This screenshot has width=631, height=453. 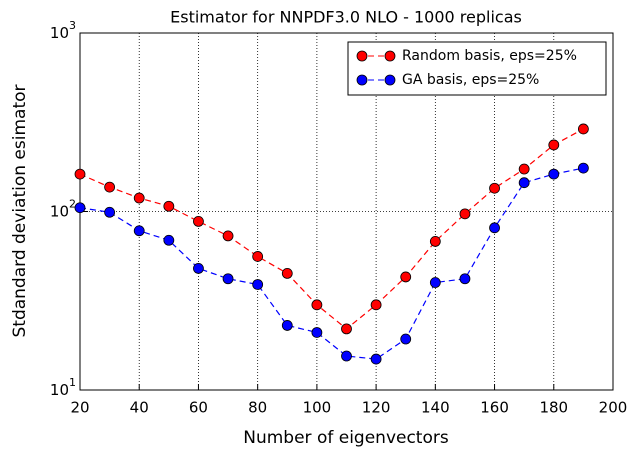 I want to click on x-axis-label: Number of eigenvectors, so click(x=346, y=438).